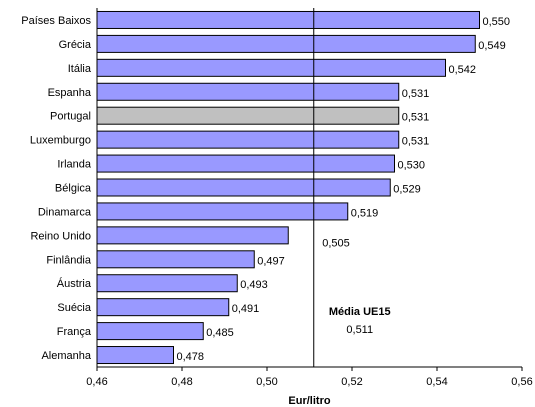  I want to click on category-label: Alemanha, so click(66, 356).